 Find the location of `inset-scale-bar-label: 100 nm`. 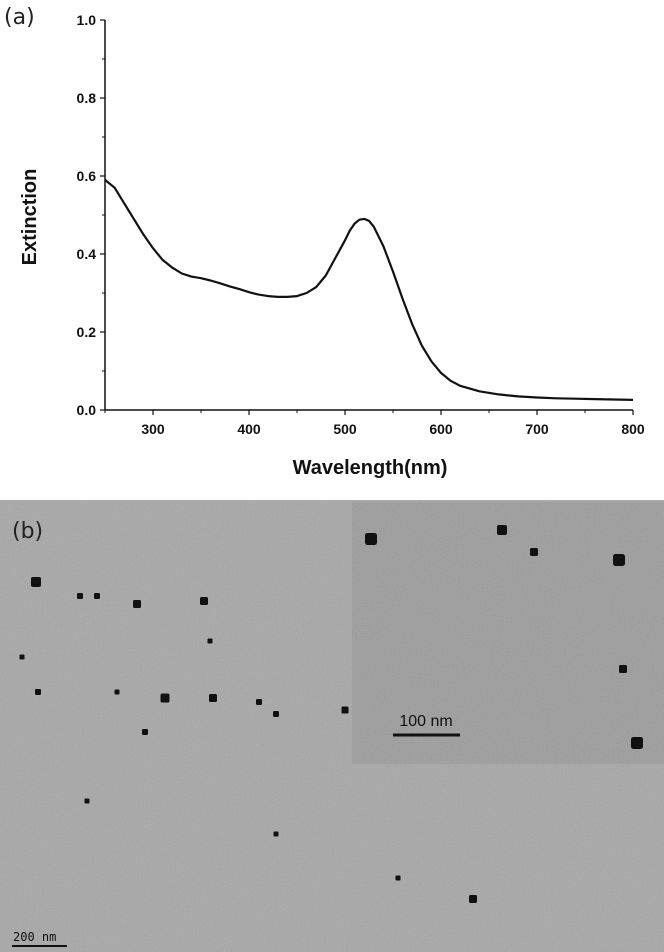

inset-scale-bar-label: 100 nm is located at coordinates (425, 721).